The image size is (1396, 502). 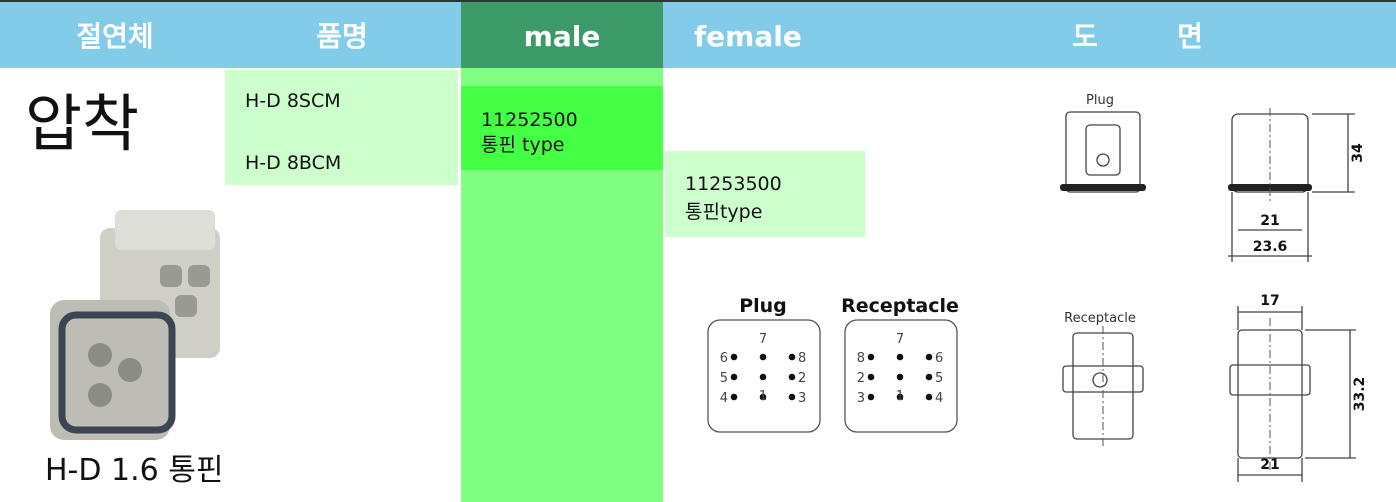 What do you see at coordinates (293, 101) in the screenshot?
I see `product-name: H-D 8SCM` at bounding box center [293, 101].